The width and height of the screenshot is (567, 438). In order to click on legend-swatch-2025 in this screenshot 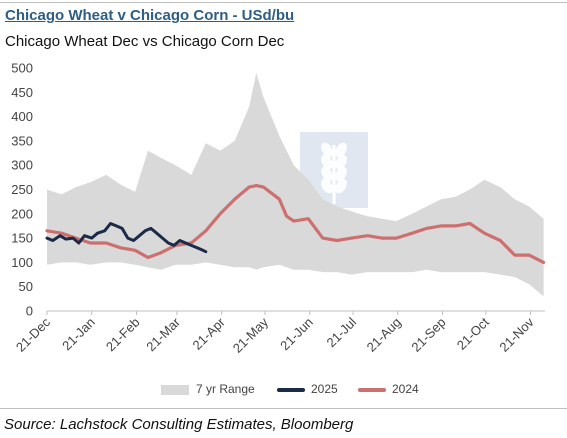, I will do `click(291, 390)`.